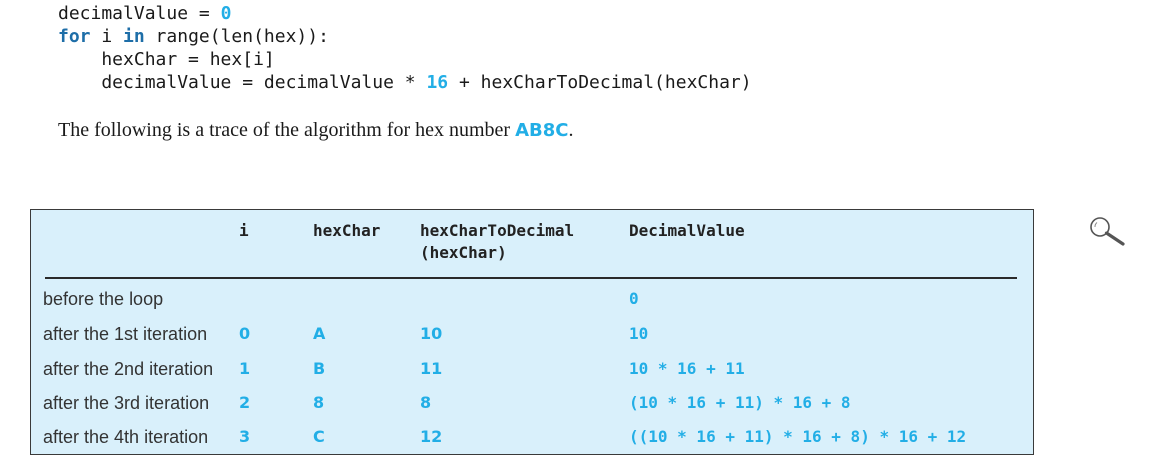 The image size is (1160, 476). Describe the element at coordinates (426, 402) in the screenshot. I see `cell-dec: 8` at that location.